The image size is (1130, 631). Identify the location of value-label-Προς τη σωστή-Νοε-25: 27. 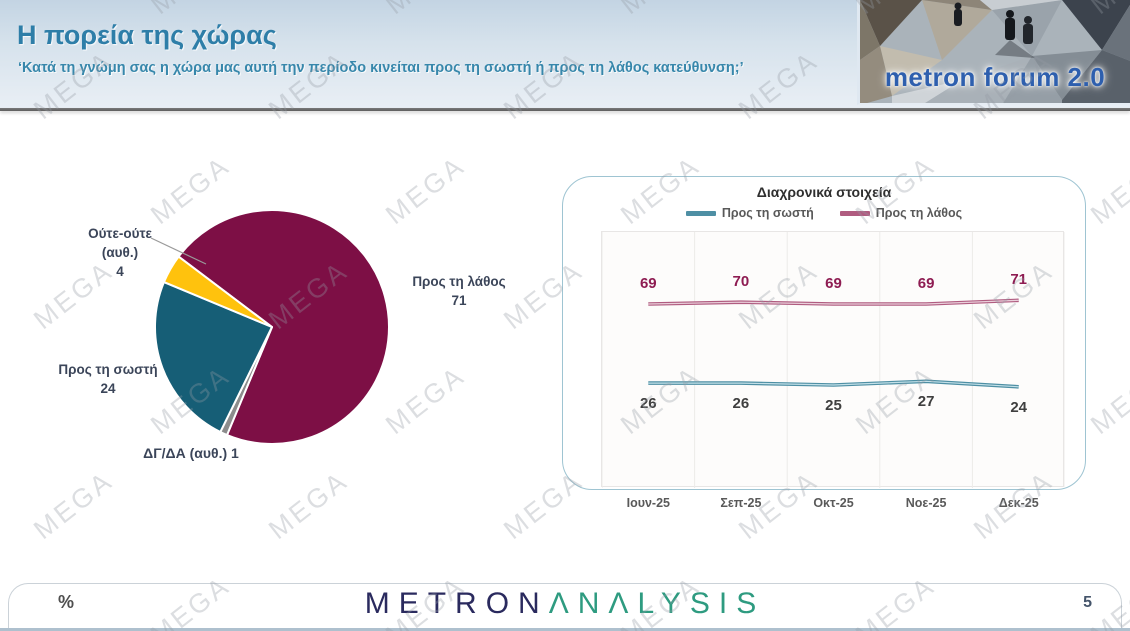
(926, 402).